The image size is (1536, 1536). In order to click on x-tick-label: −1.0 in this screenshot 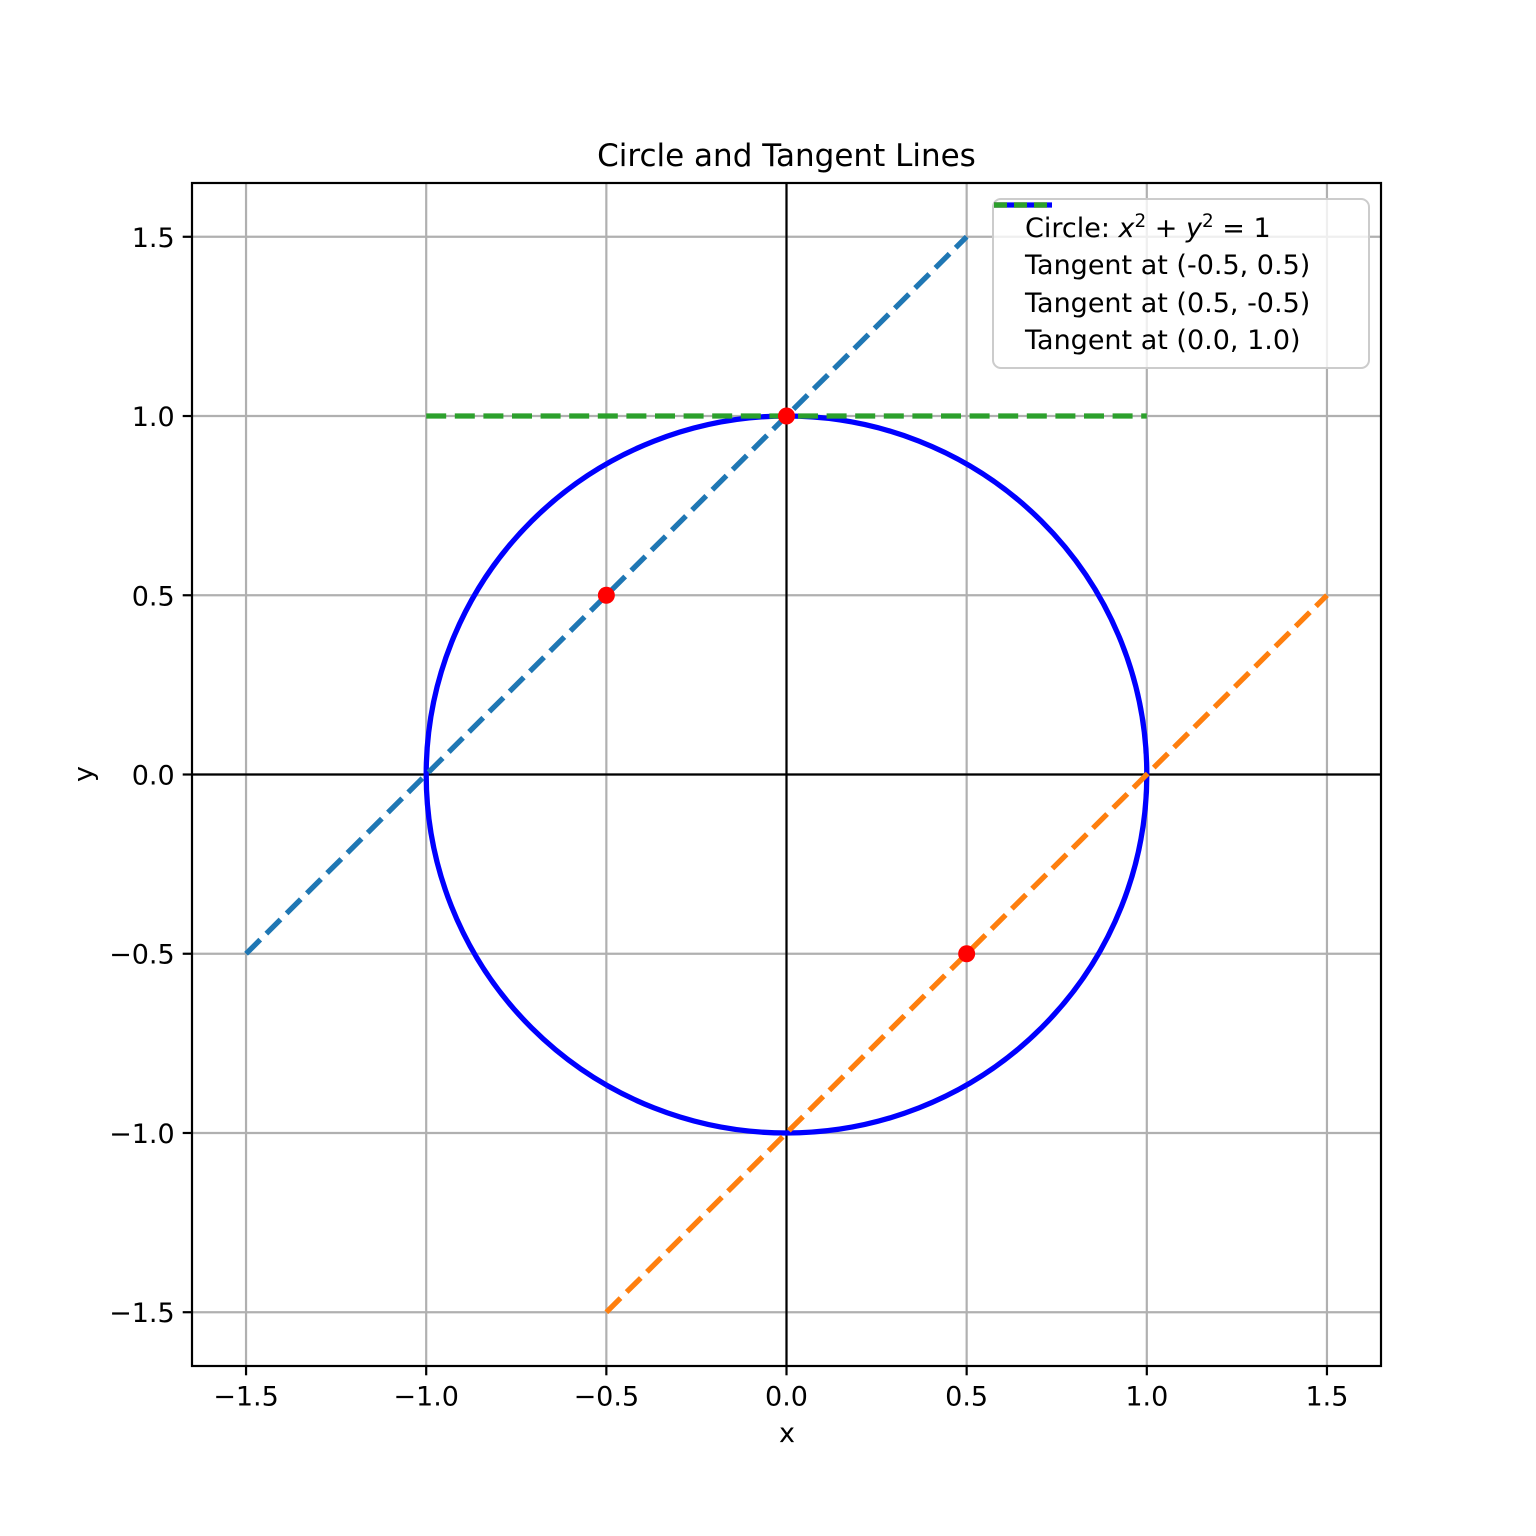, I will do `click(426, 1396)`.